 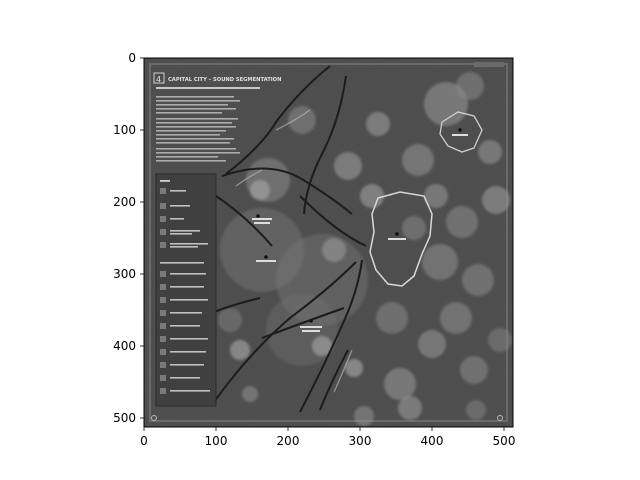 I want to click on district-outline, so click(x=401, y=239).